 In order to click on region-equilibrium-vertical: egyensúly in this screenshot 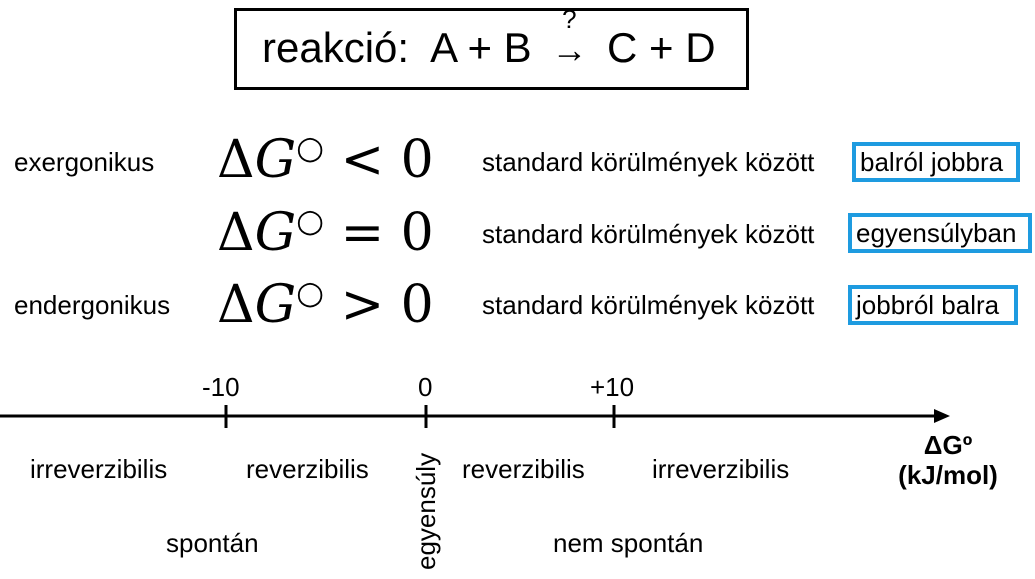, I will do `click(426, 511)`.